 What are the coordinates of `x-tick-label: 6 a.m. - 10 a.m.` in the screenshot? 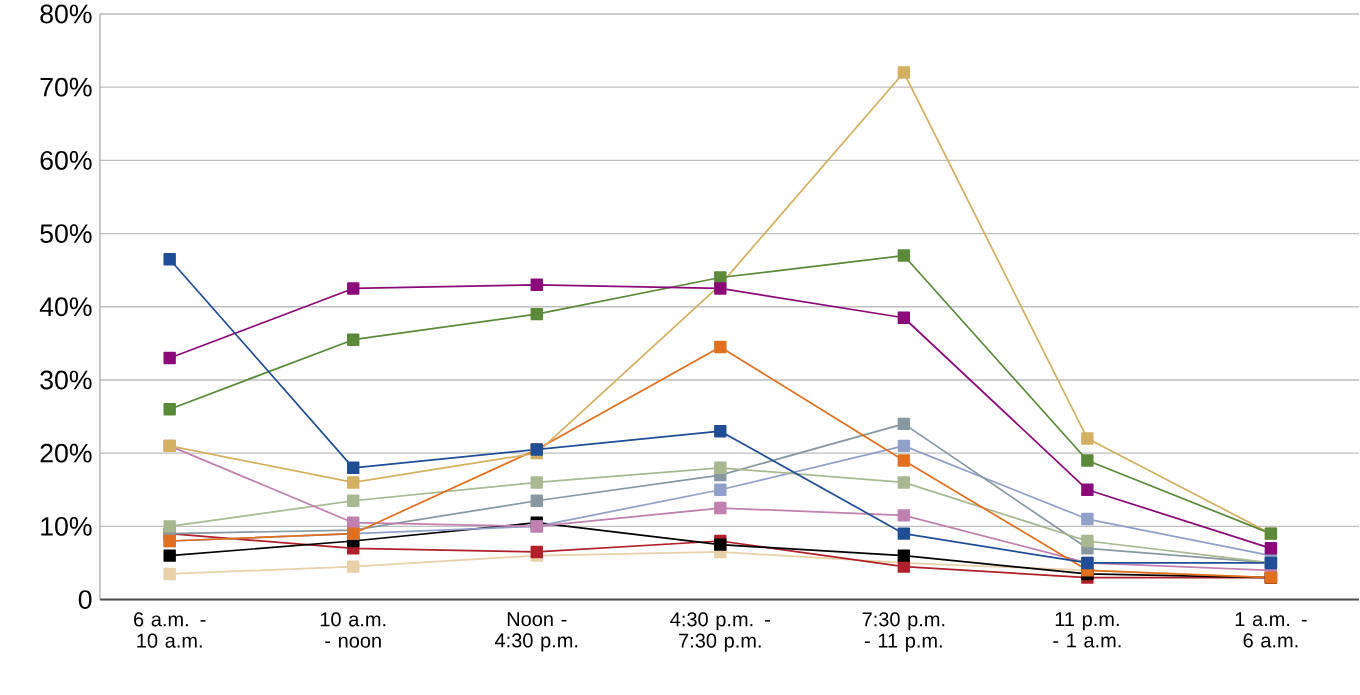 It's located at (170, 630).